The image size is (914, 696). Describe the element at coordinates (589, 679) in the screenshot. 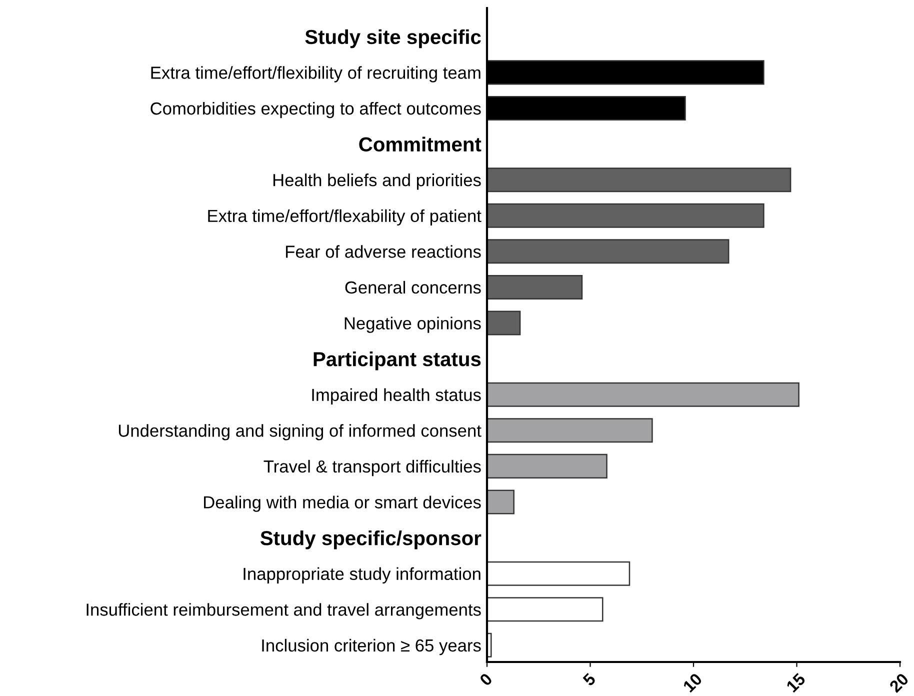

I see `x-tick-label: 5` at that location.